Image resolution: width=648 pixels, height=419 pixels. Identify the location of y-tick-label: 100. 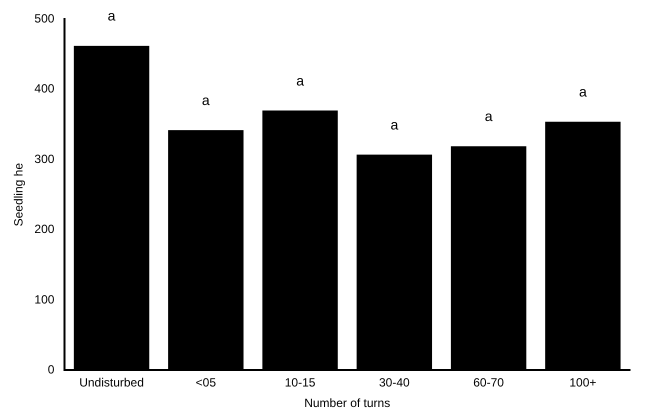
(44, 299).